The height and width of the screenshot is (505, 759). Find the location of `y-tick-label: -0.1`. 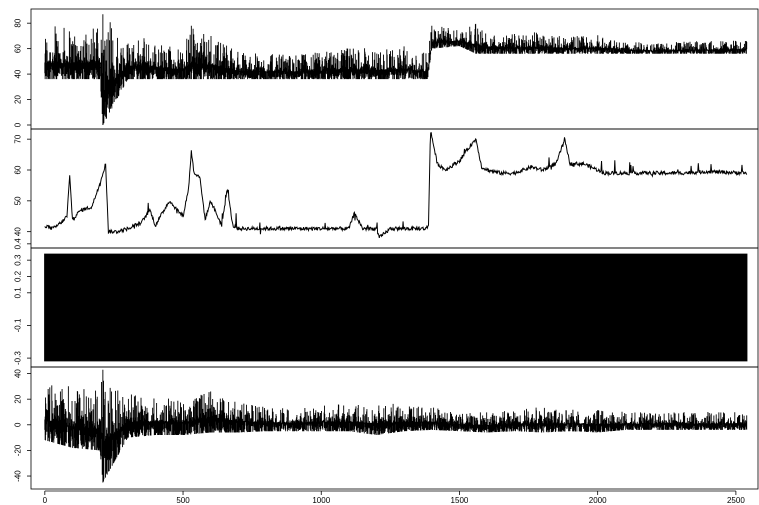

y-tick-label: -0.1 is located at coordinates (18, 325).